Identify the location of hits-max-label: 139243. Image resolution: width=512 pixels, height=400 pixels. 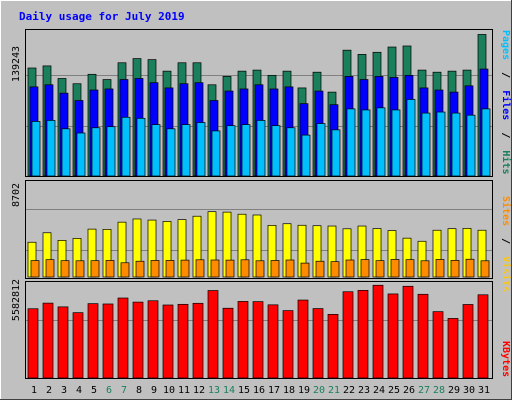
(16, 64).